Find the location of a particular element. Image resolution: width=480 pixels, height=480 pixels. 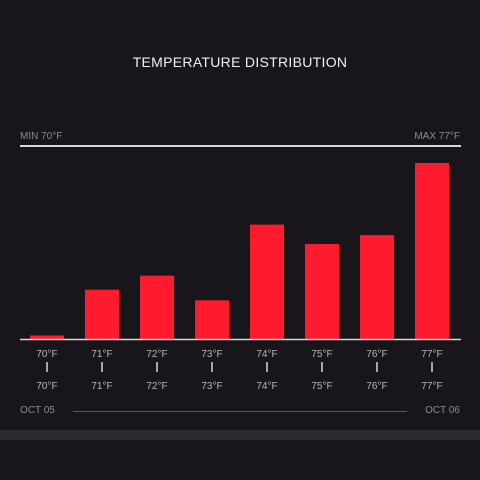

timeline-end-label: OCT 06 is located at coordinates (442, 410).